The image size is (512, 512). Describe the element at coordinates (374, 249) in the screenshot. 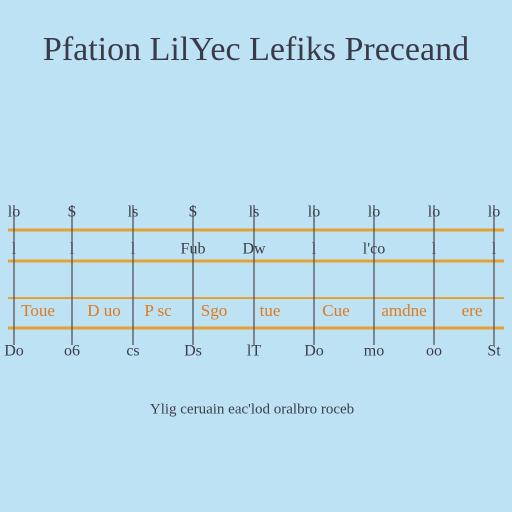

I see `mid-label: l'co` at that location.